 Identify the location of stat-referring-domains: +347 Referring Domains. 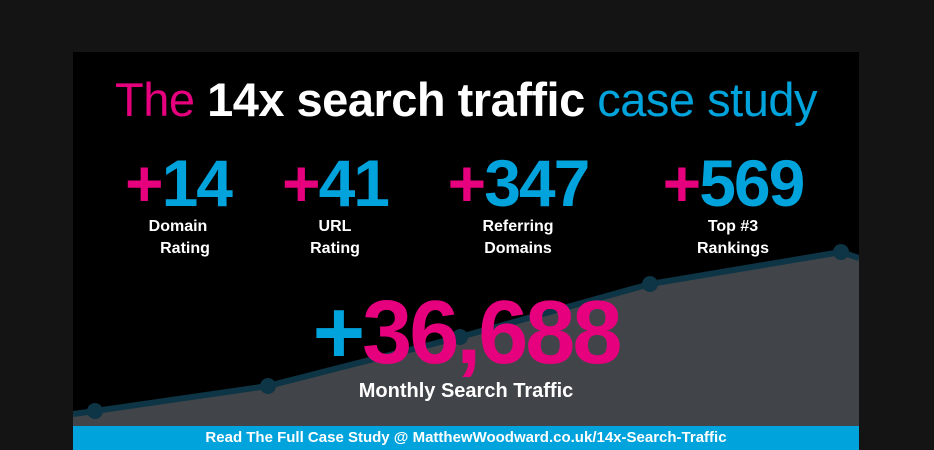
(519, 201).